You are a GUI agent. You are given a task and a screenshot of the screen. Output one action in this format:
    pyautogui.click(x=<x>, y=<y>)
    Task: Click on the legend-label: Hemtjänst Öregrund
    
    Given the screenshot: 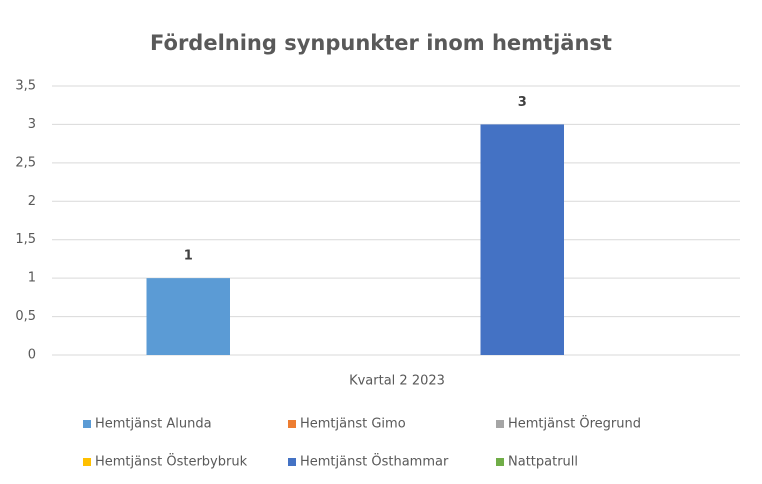 What is the action you would take?
    pyautogui.click(x=574, y=423)
    